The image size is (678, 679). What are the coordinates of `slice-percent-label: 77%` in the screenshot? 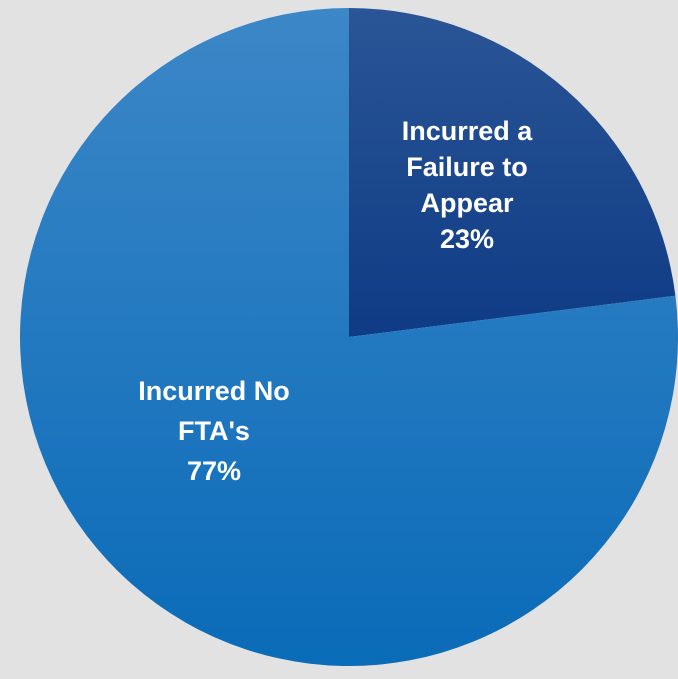 It's located at (214, 471).